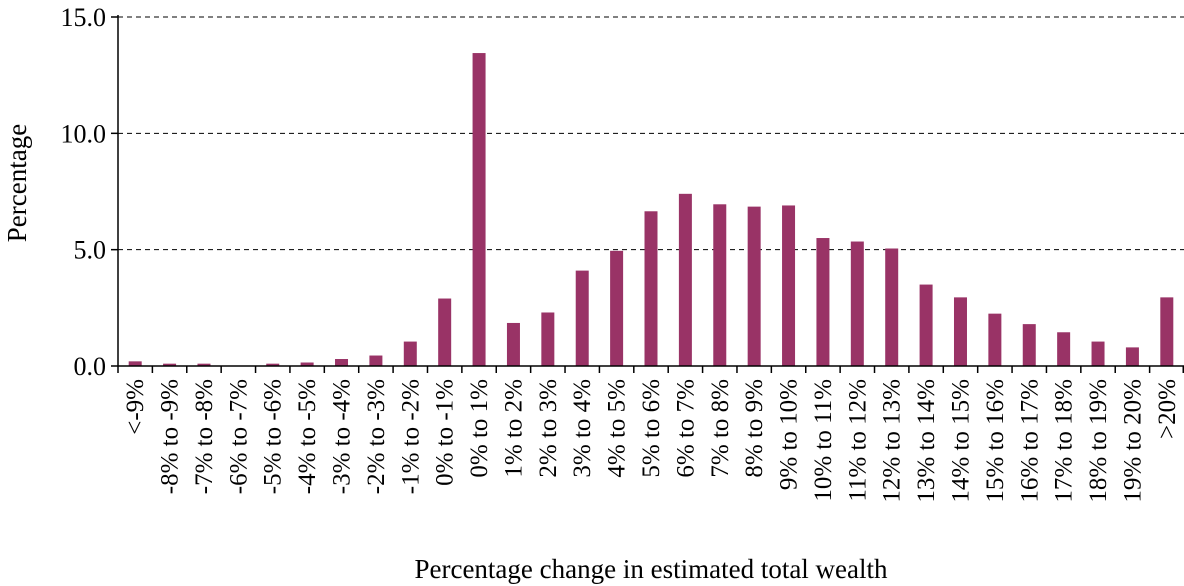  What do you see at coordinates (135, 407) in the screenshot?
I see `x-tick-label: <-9%` at bounding box center [135, 407].